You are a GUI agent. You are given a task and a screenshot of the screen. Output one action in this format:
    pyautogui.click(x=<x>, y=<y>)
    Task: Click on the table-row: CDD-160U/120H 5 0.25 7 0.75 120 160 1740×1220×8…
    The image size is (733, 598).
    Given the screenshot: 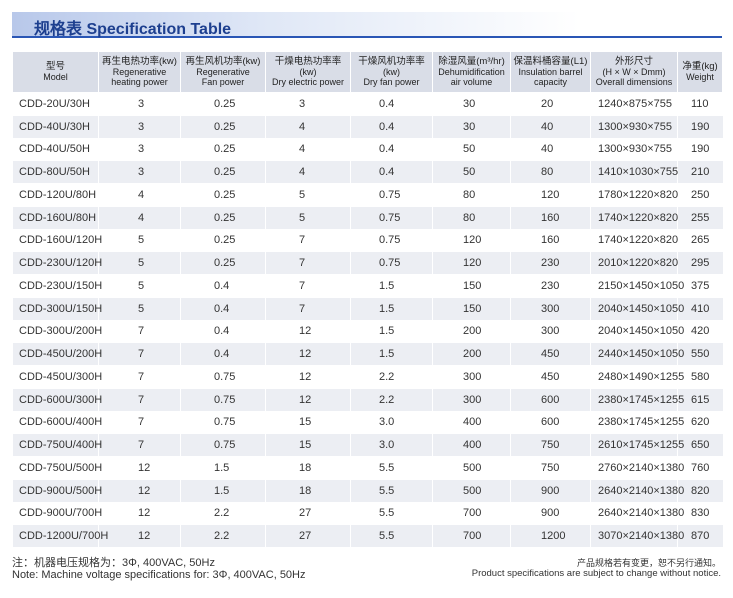 What is the action you would take?
    pyautogui.click(x=367, y=240)
    